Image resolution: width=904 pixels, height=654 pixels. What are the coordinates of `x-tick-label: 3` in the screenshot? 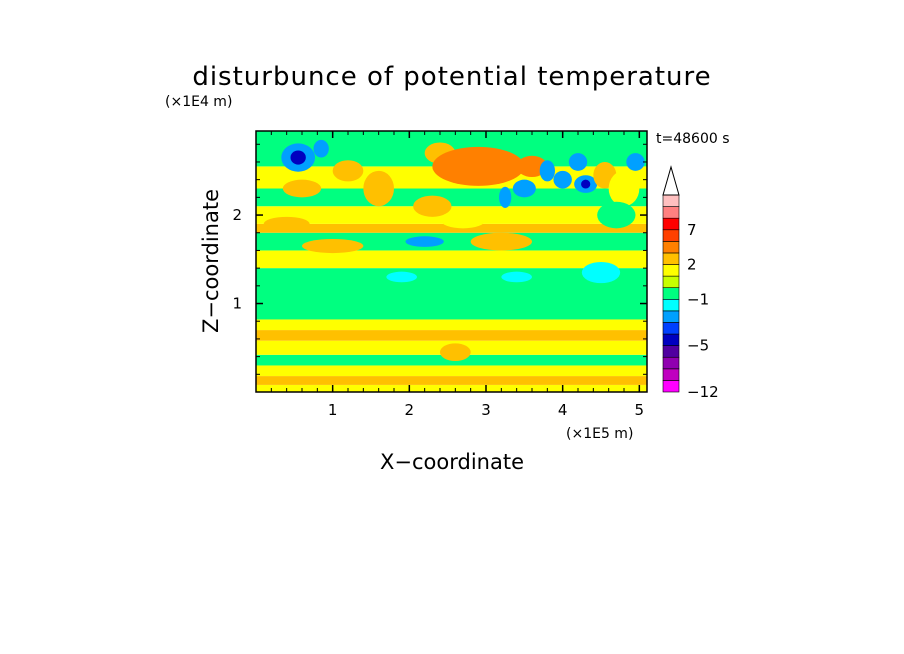 It's located at (486, 410).